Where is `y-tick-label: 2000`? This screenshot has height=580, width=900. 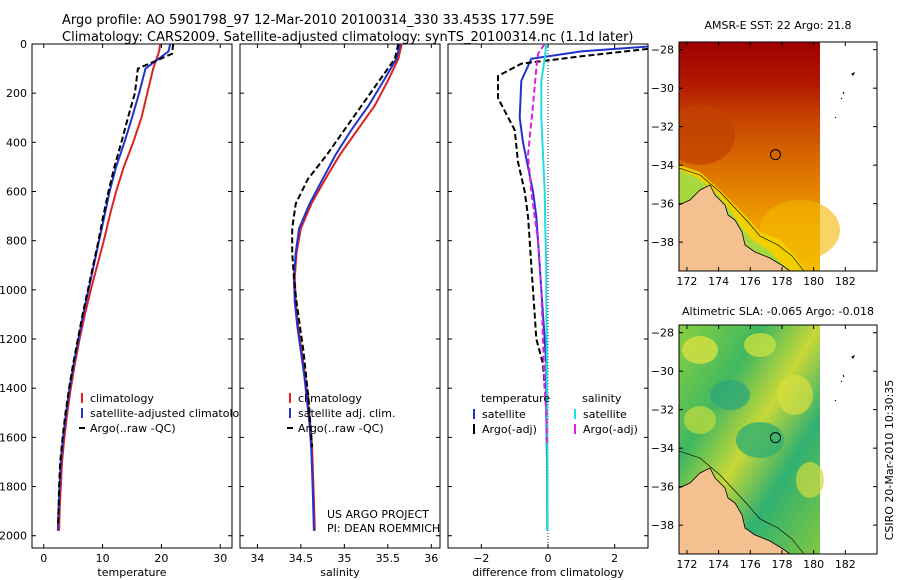 y-tick-label: 2000 is located at coordinates (13, 536).